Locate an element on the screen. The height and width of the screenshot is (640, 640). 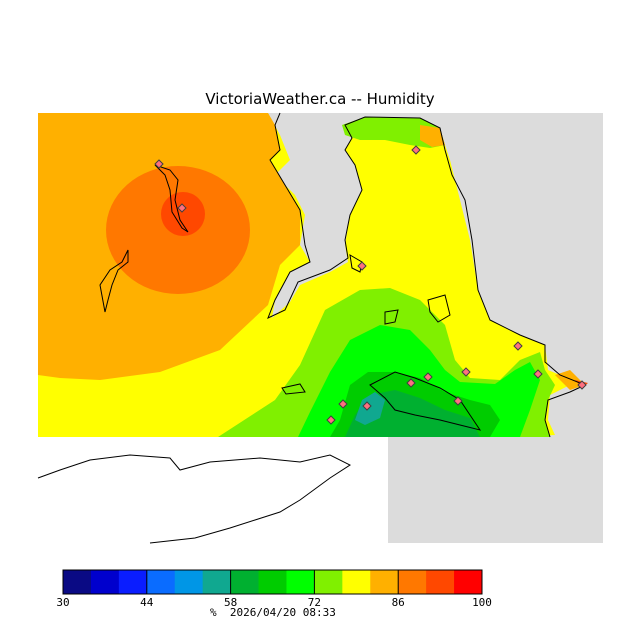
humidity-zone-teal is located at coordinates (370, 408).